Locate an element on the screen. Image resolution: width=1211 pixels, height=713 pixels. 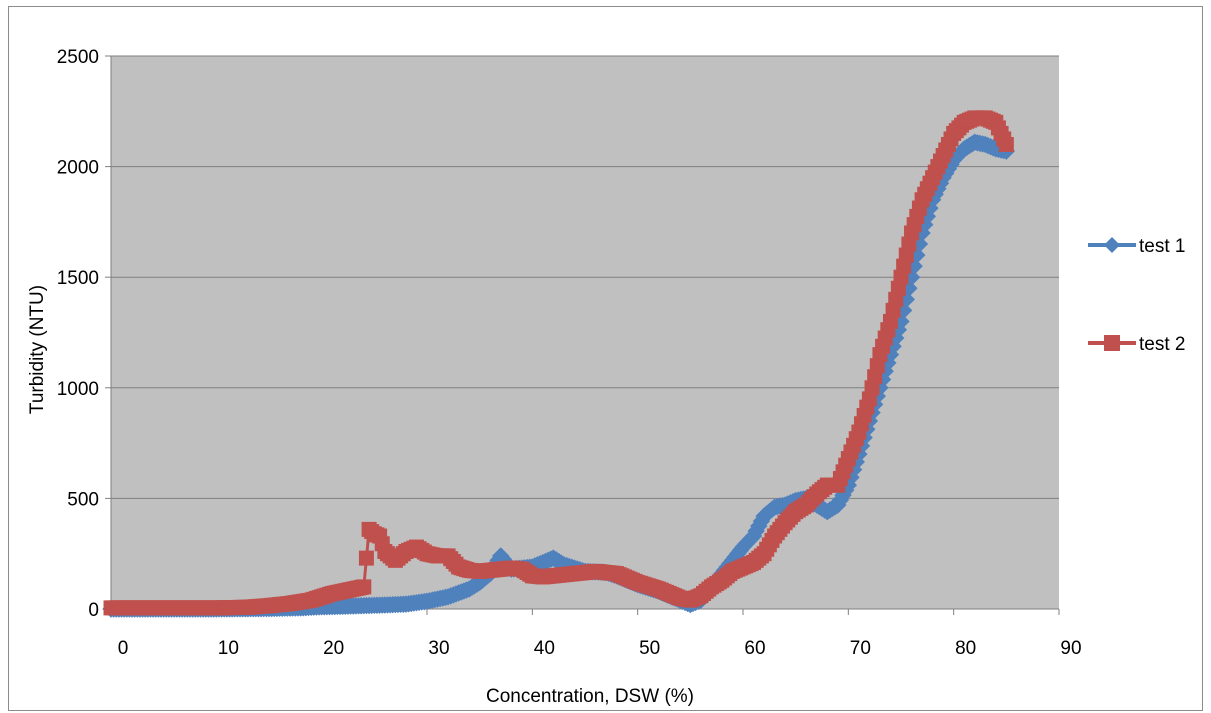
x-tick-label: 60 is located at coordinates (754, 648).